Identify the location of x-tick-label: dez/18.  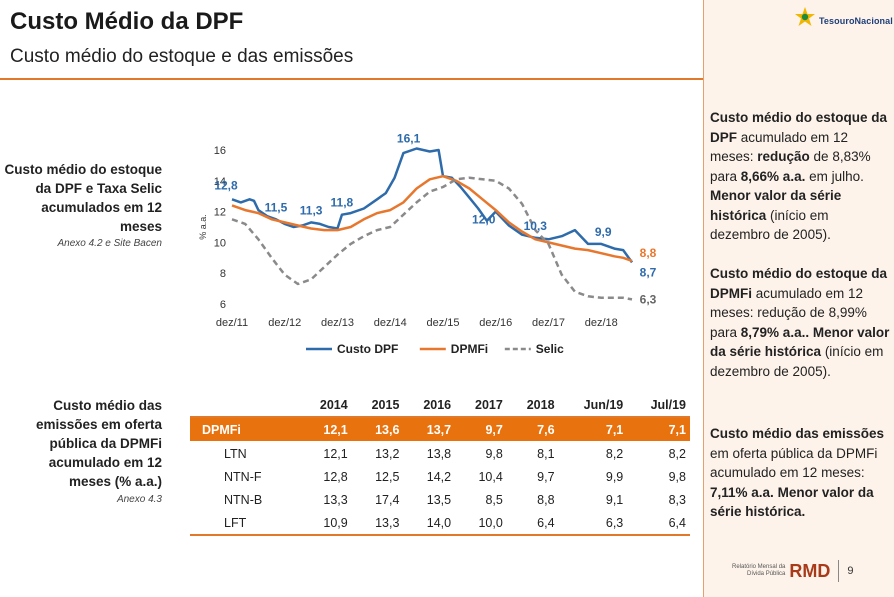
(601, 323).